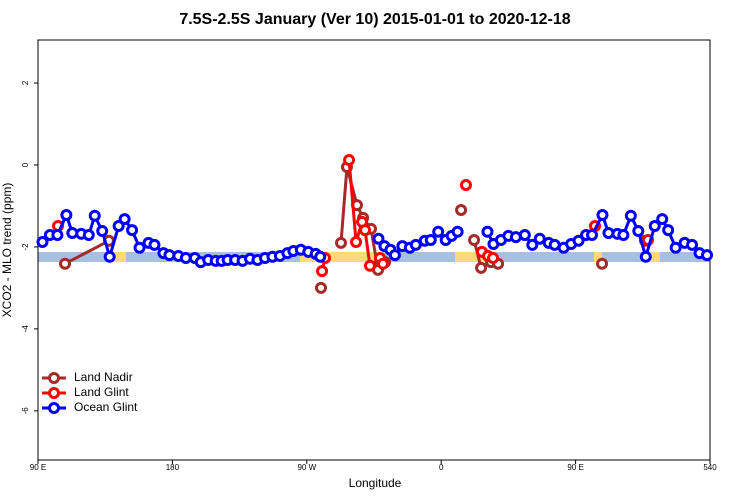 Image resolution: width=750 pixels, height=500 pixels. Describe the element at coordinates (25, 247) in the screenshot. I see `y-tick-label: -2` at that location.